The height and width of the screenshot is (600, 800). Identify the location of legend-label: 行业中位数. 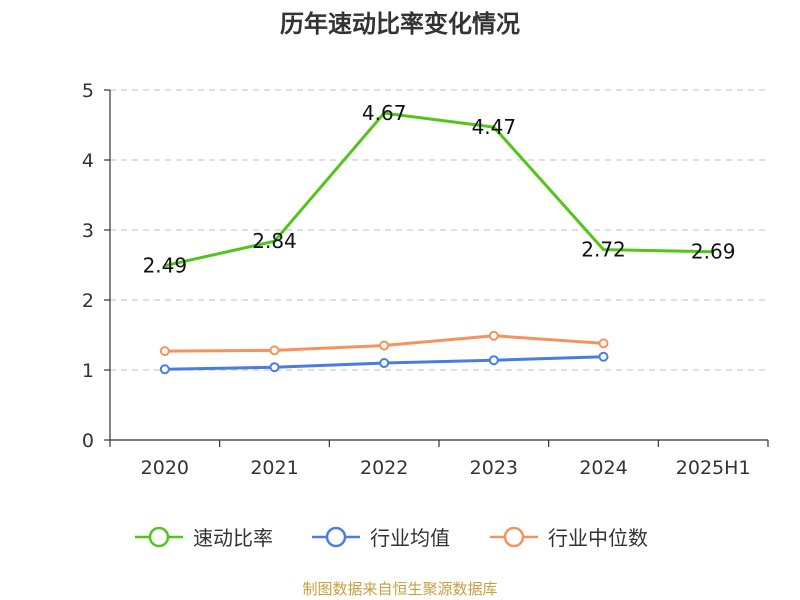
(598, 538).